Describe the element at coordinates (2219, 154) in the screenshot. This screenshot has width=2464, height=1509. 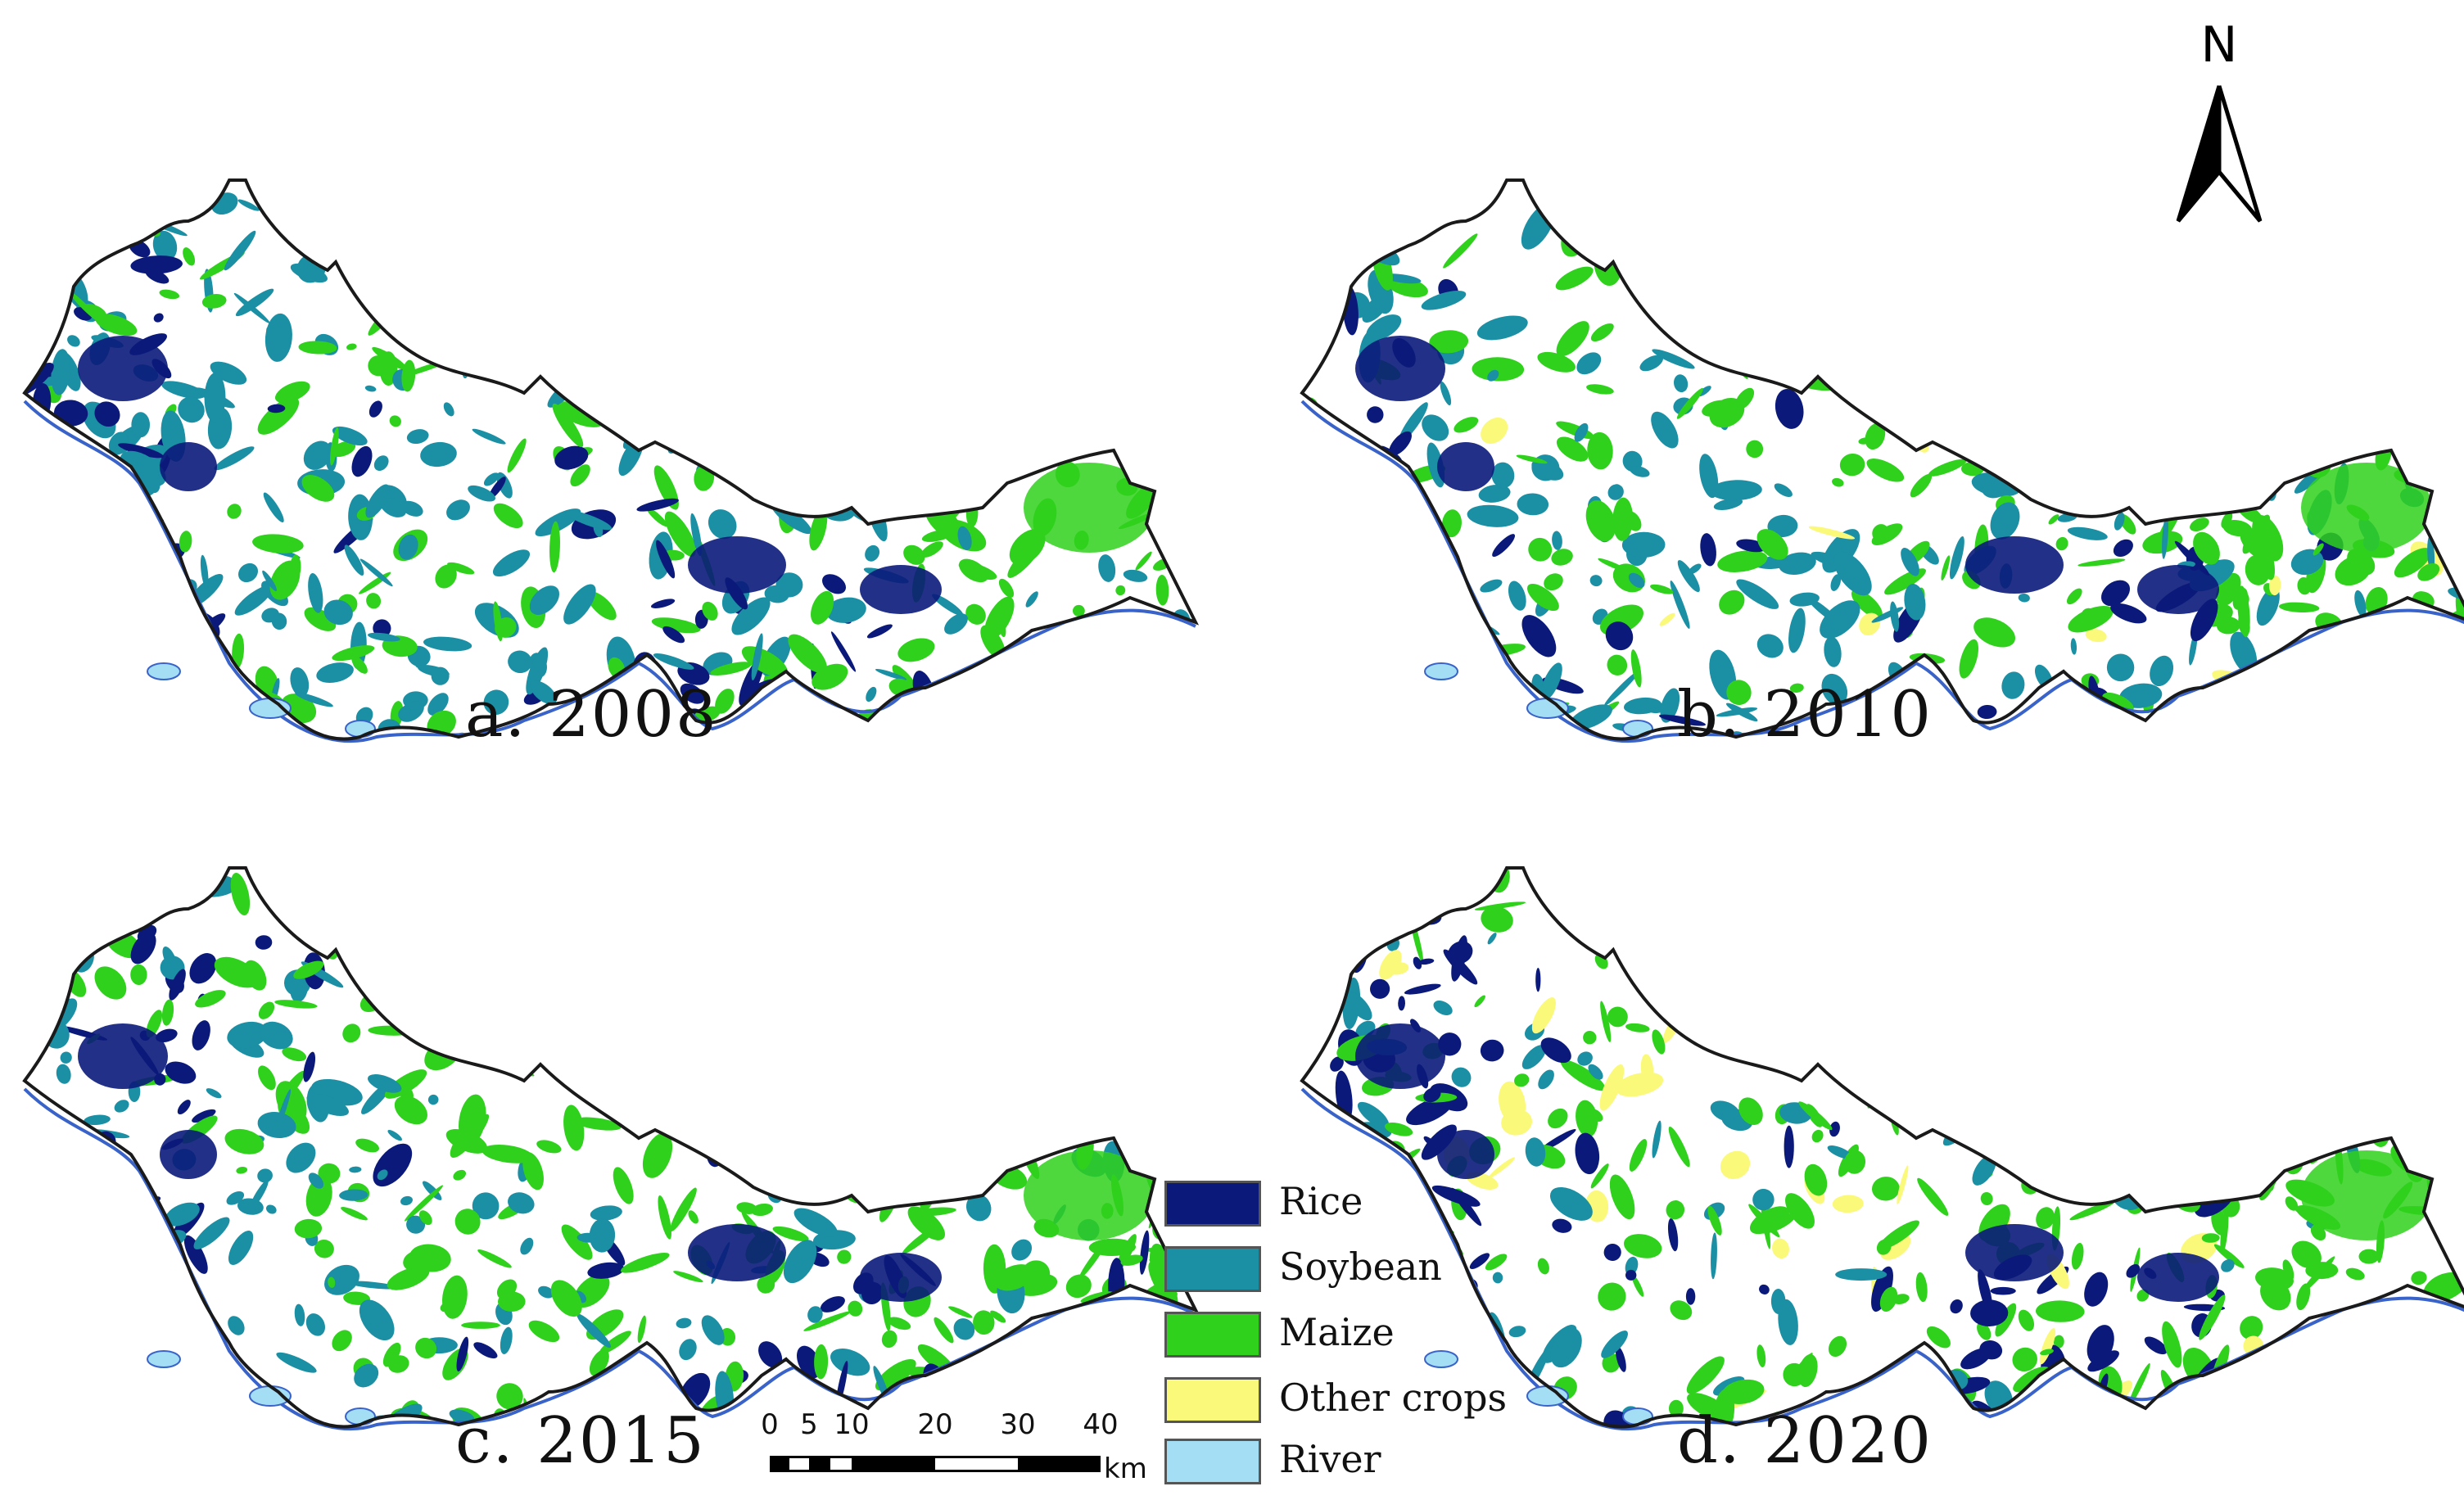
I see `north-arrow-icon` at that location.